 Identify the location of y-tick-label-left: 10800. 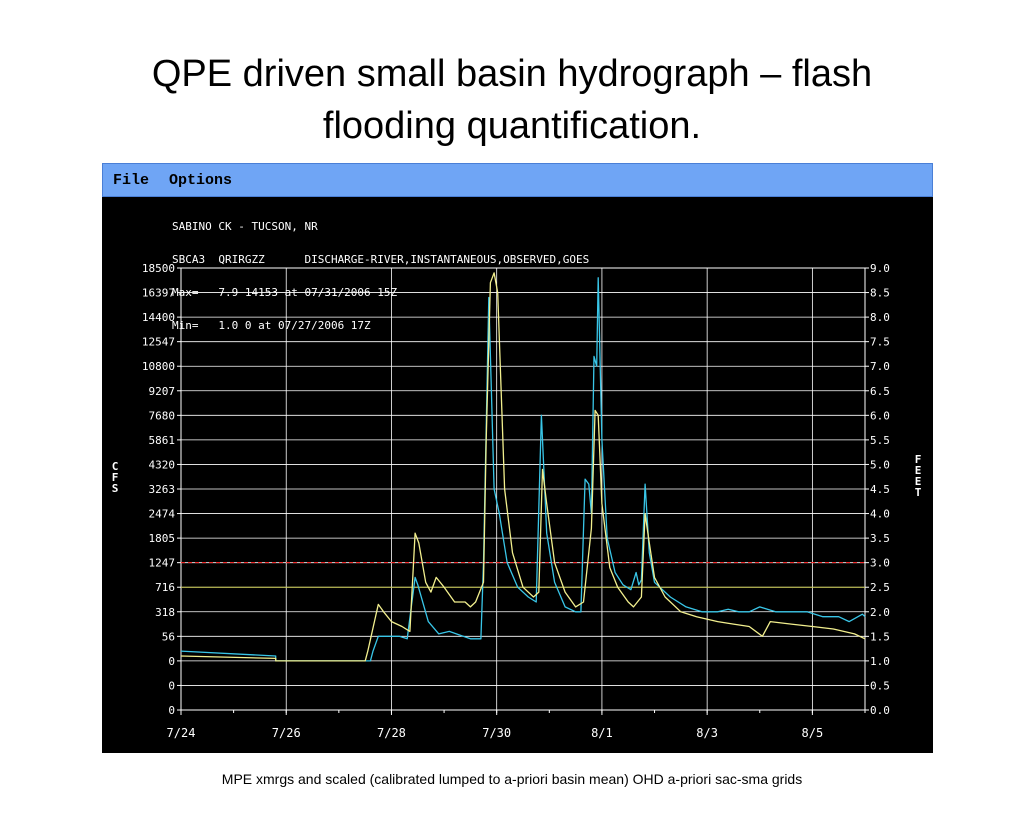
(158, 366).